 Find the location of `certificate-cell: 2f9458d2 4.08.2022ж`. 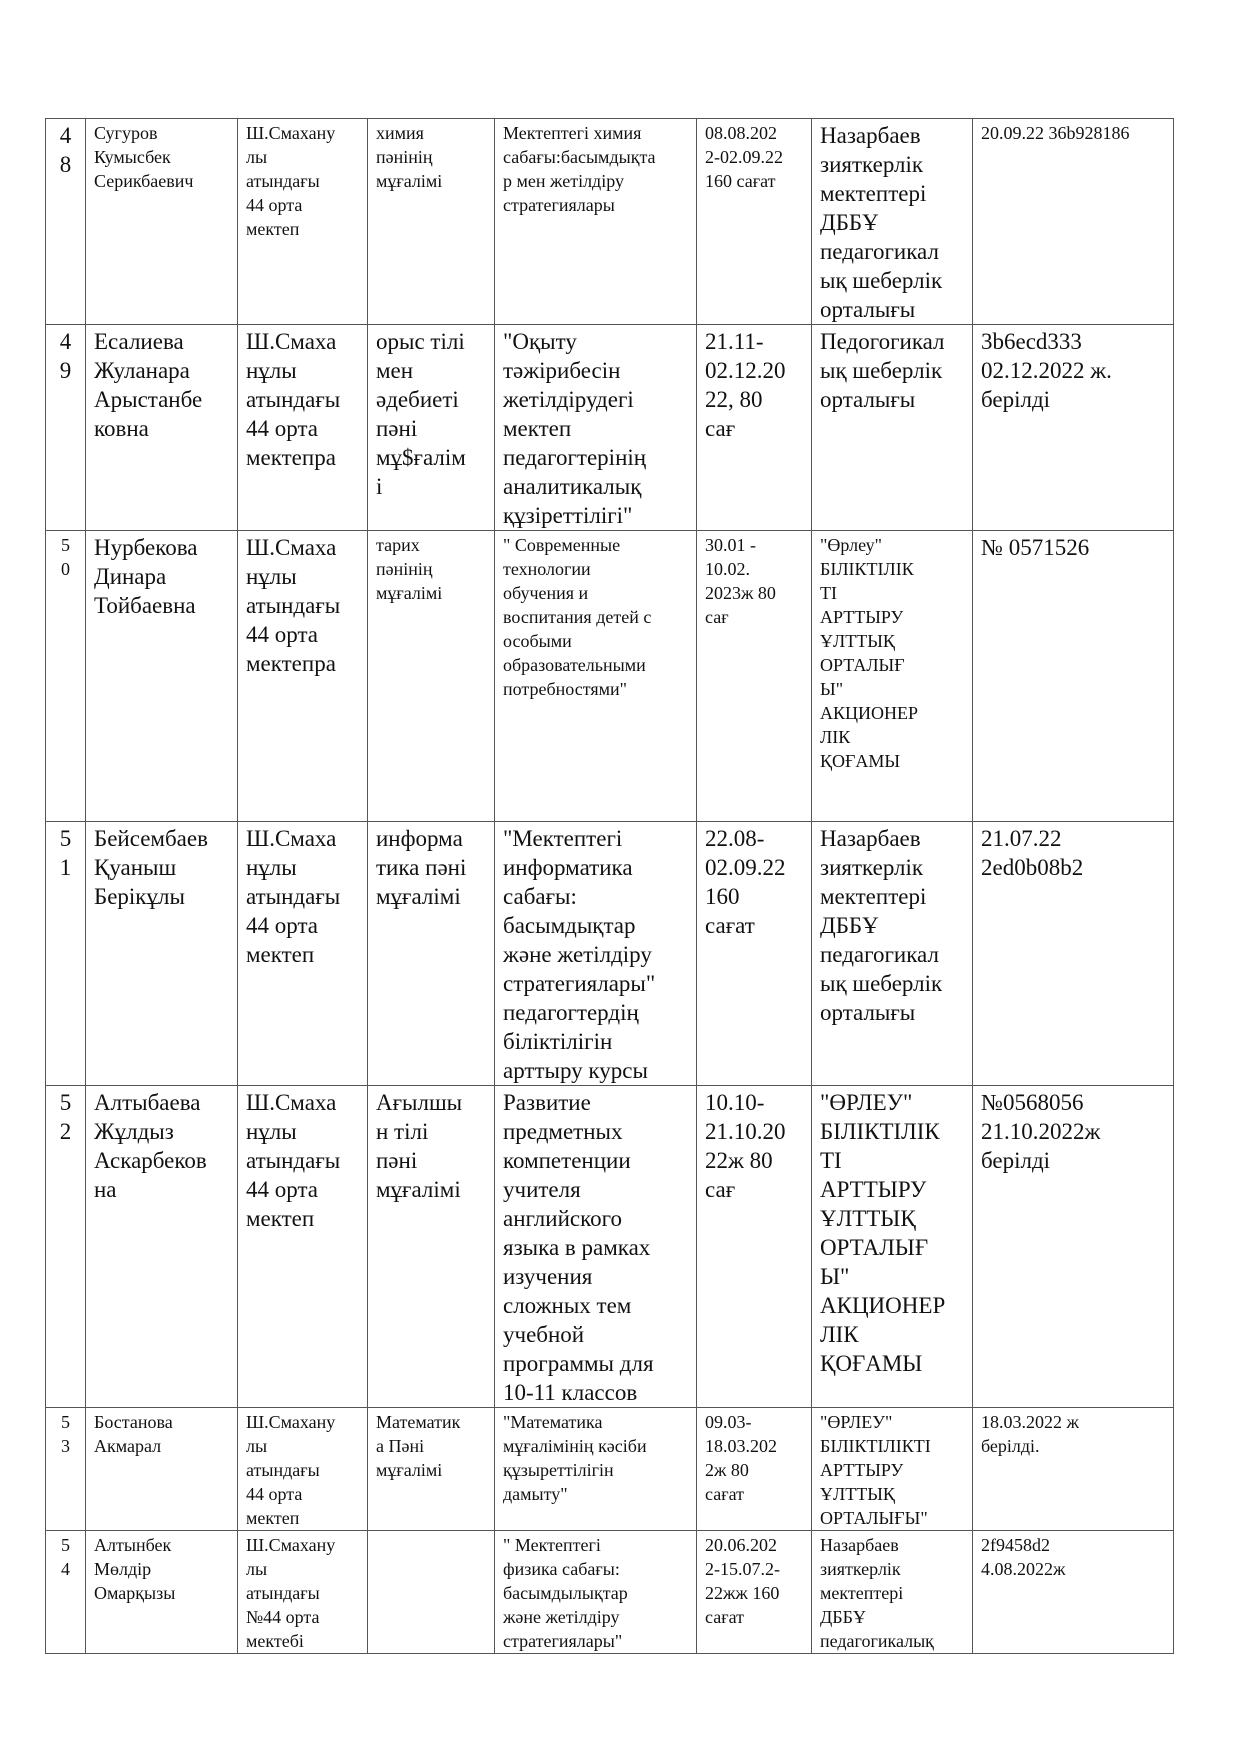

certificate-cell: 2f9458d2 4.08.2022ж is located at coordinates (1073, 1592).